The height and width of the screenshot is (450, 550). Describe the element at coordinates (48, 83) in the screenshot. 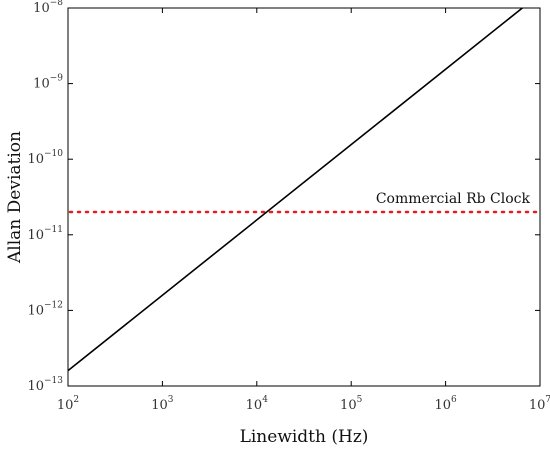

I see `y-tick-label: 10⁻⁹` at that location.